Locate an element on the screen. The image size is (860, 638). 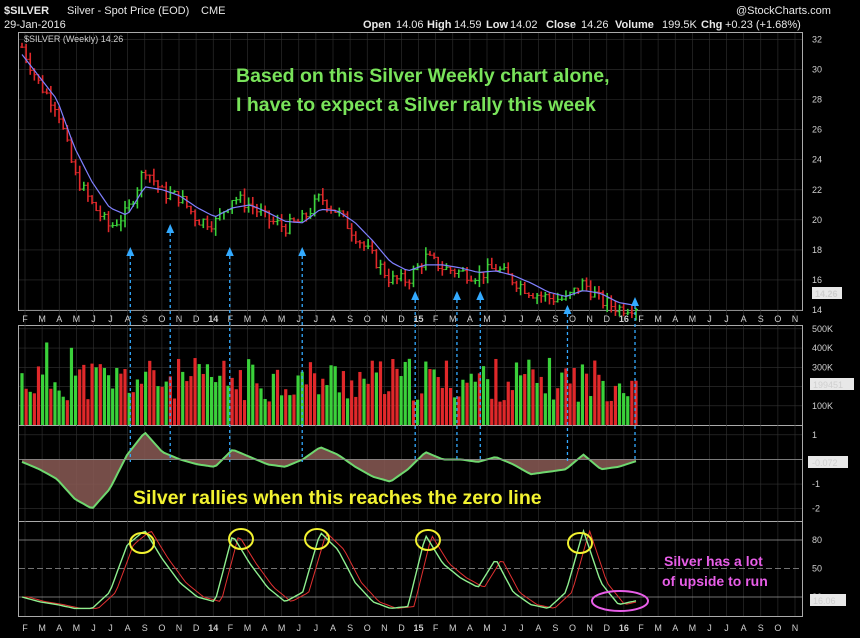
close-label: Close is located at coordinates (561, 25).